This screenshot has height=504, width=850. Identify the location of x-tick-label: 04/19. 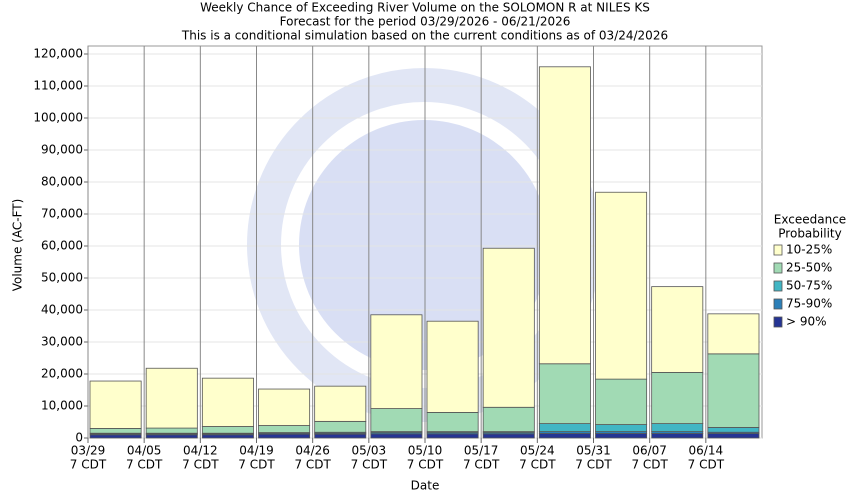
(256, 451).